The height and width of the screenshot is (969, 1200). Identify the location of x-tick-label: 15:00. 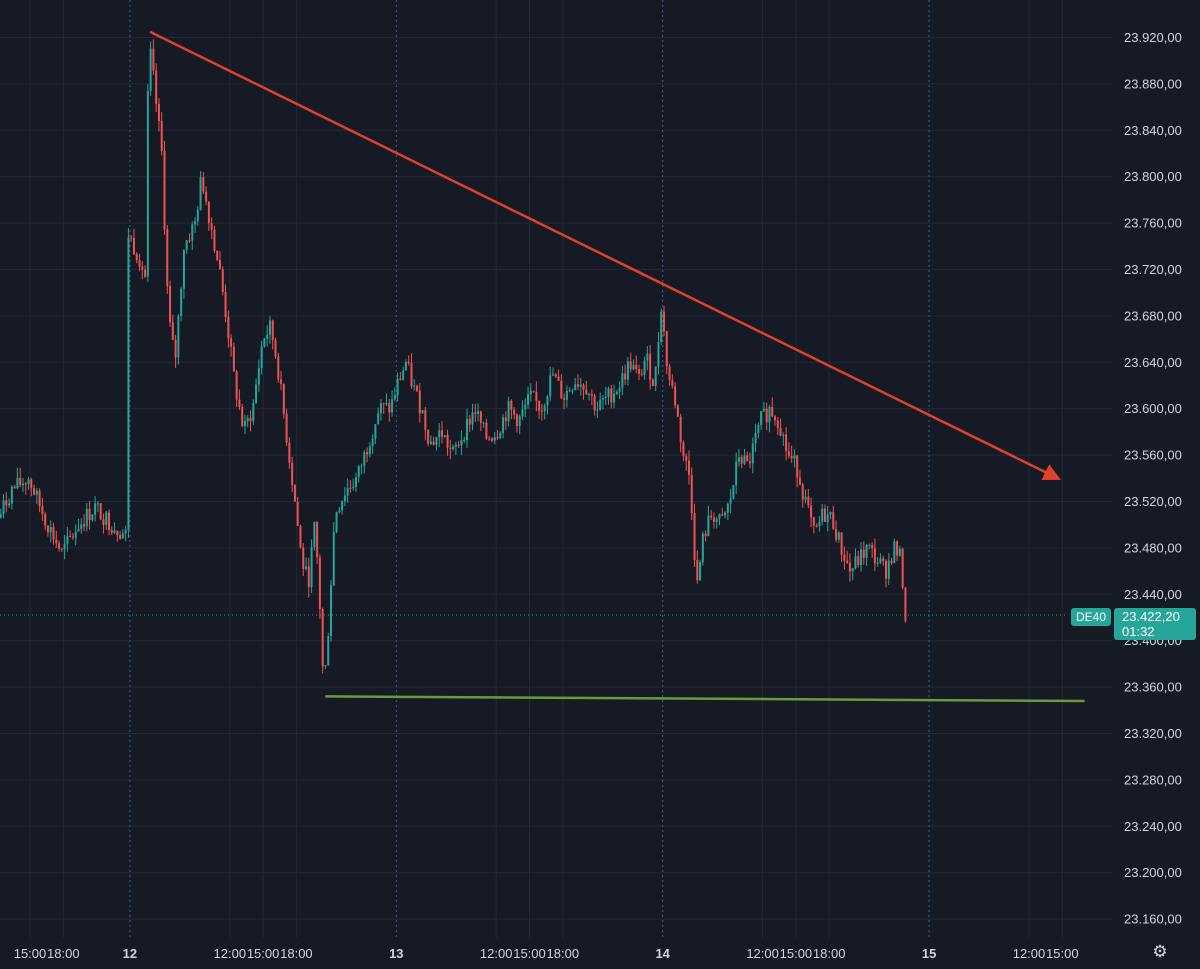
(1062, 953).